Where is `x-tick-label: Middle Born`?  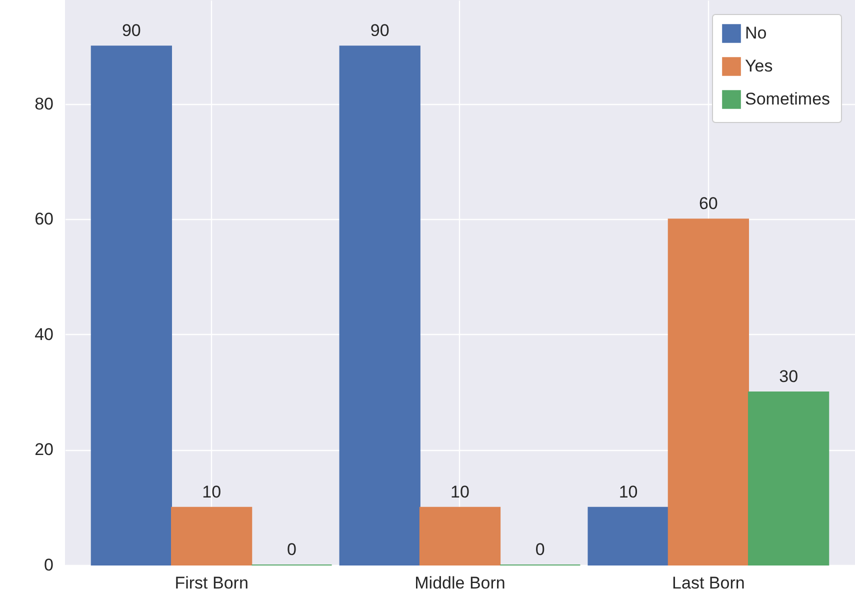 x-tick-label: Middle Born is located at coordinates (460, 583).